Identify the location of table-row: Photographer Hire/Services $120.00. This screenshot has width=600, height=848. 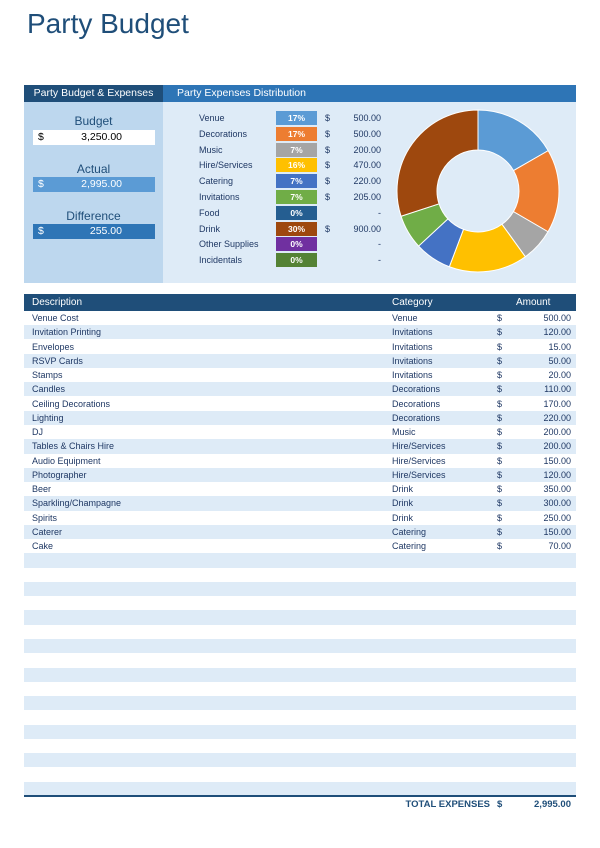
(300, 475).